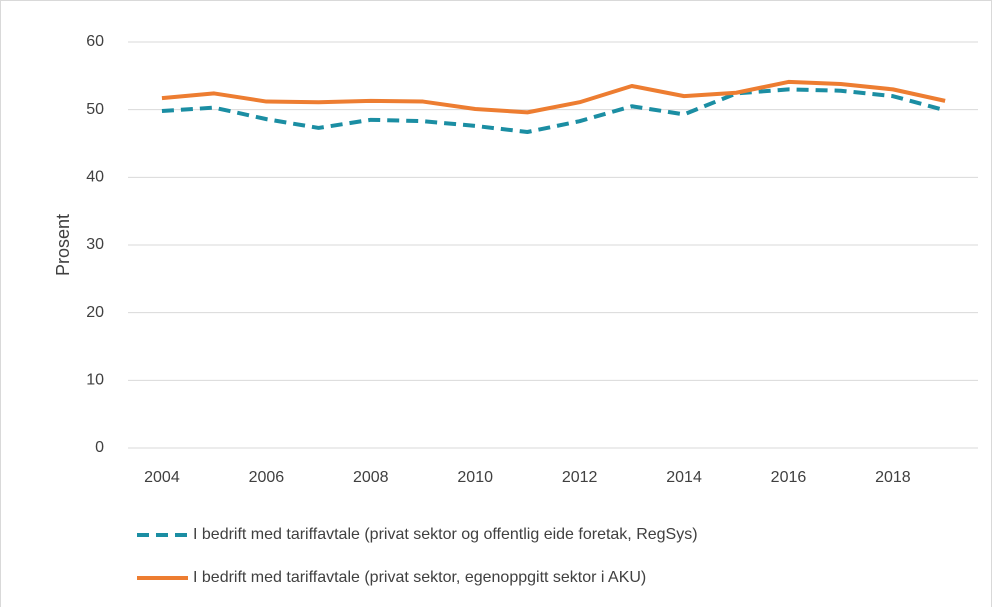  What do you see at coordinates (95, 244) in the screenshot?
I see `y-tick-label: 30` at bounding box center [95, 244].